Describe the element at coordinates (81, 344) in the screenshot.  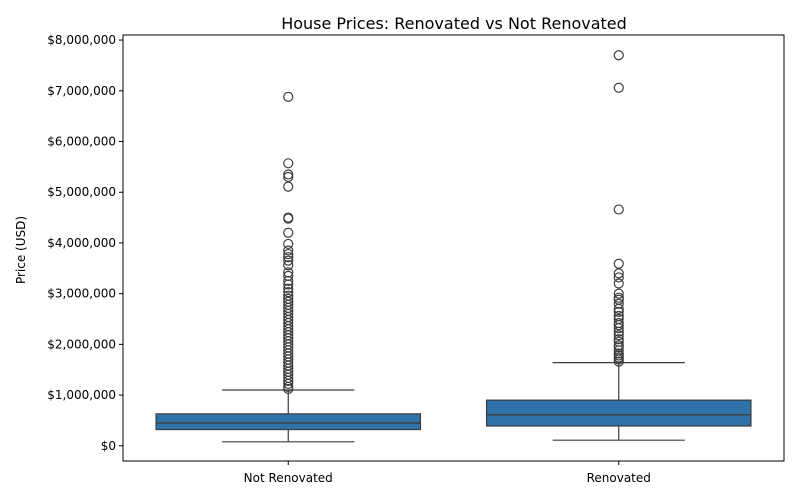
I see `y-tick-label: $2,000,000` at that location.